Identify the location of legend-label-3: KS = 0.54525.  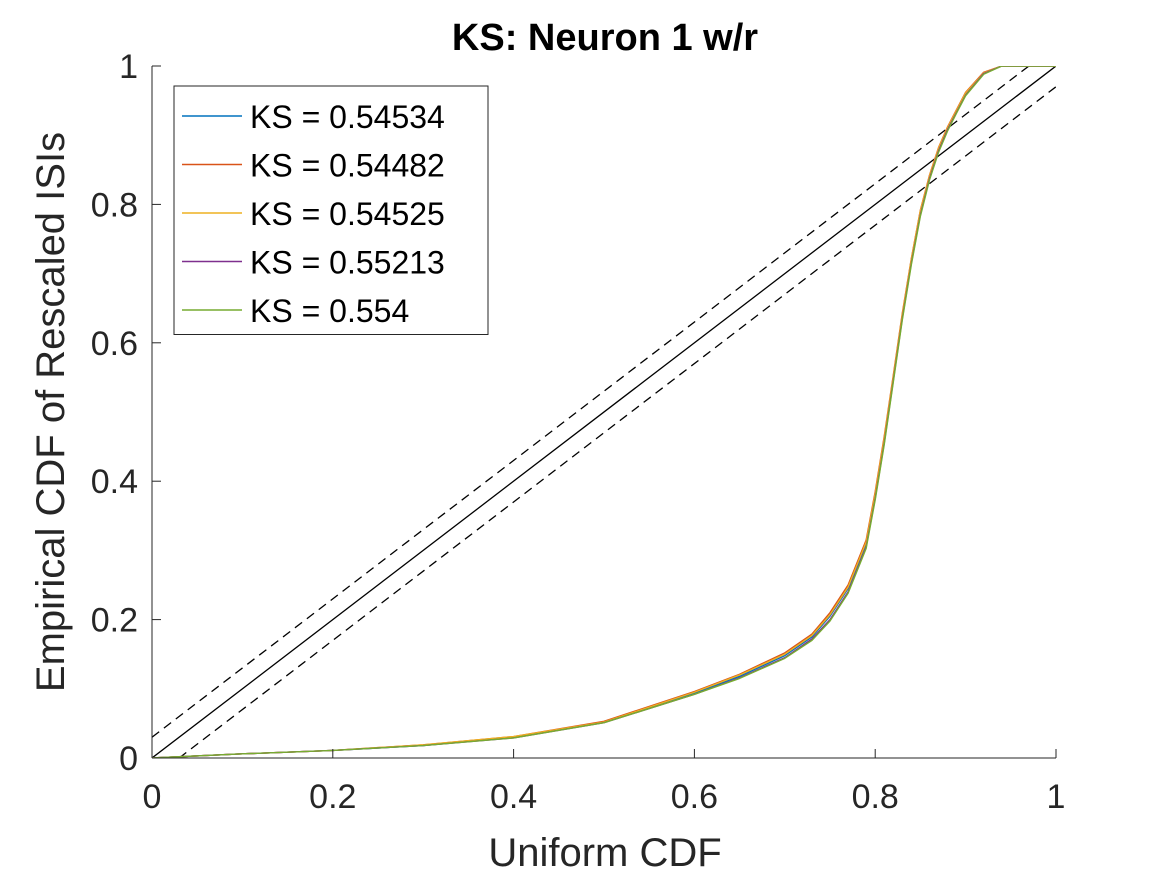
(347, 214).